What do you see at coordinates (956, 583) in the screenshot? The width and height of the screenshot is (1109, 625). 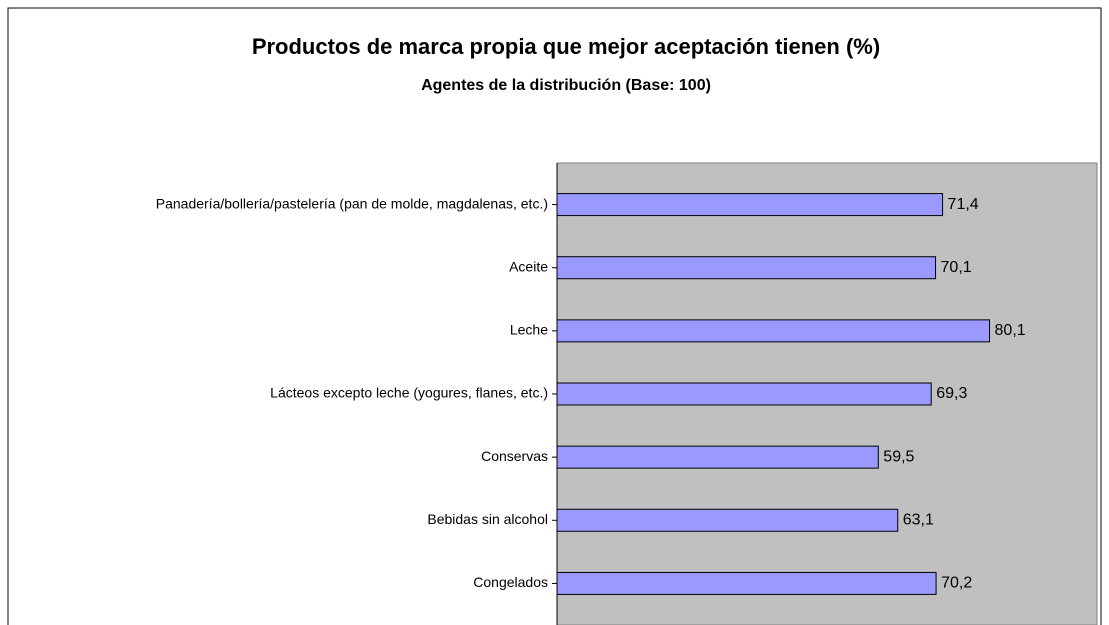 I see `data-label: 70,2` at bounding box center [956, 583].